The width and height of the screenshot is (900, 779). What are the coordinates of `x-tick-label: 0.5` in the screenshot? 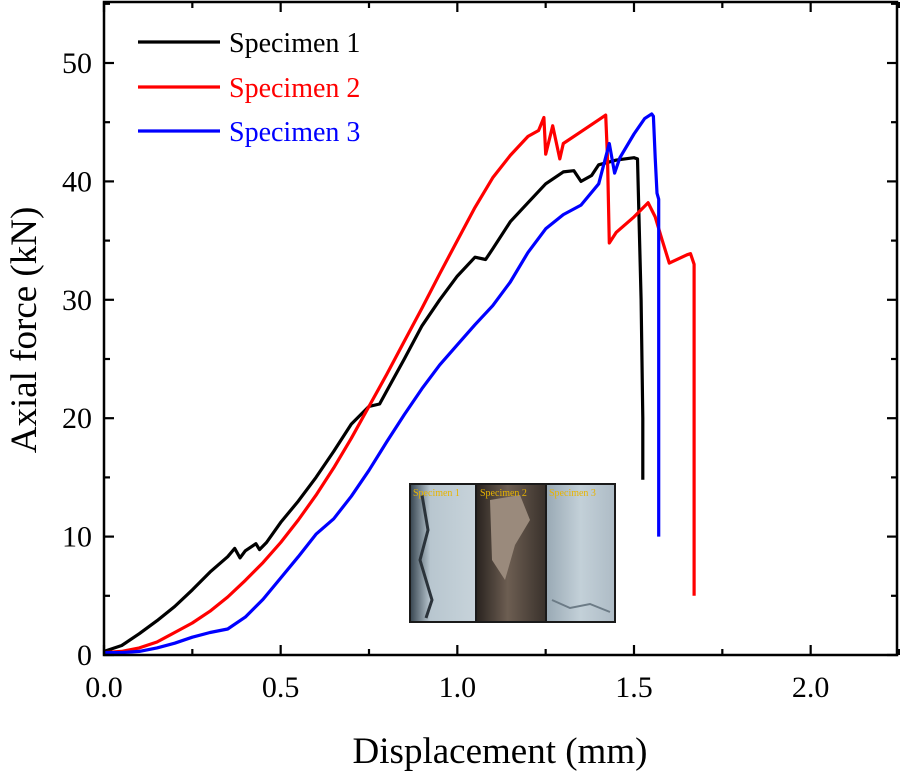 It's located at (281, 687).